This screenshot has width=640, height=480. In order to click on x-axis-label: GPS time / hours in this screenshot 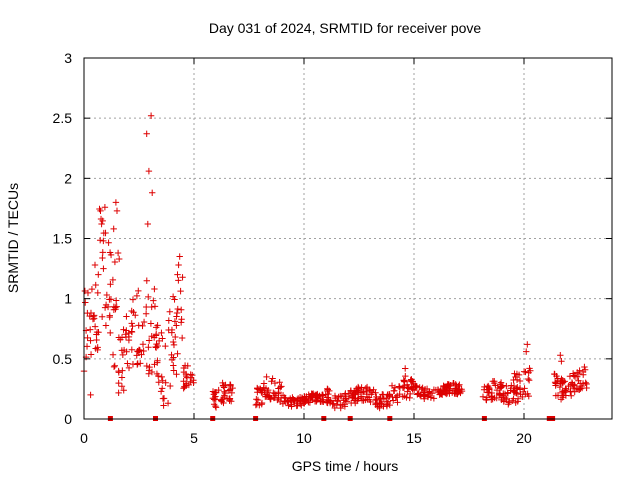, I will do `click(345, 466)`.